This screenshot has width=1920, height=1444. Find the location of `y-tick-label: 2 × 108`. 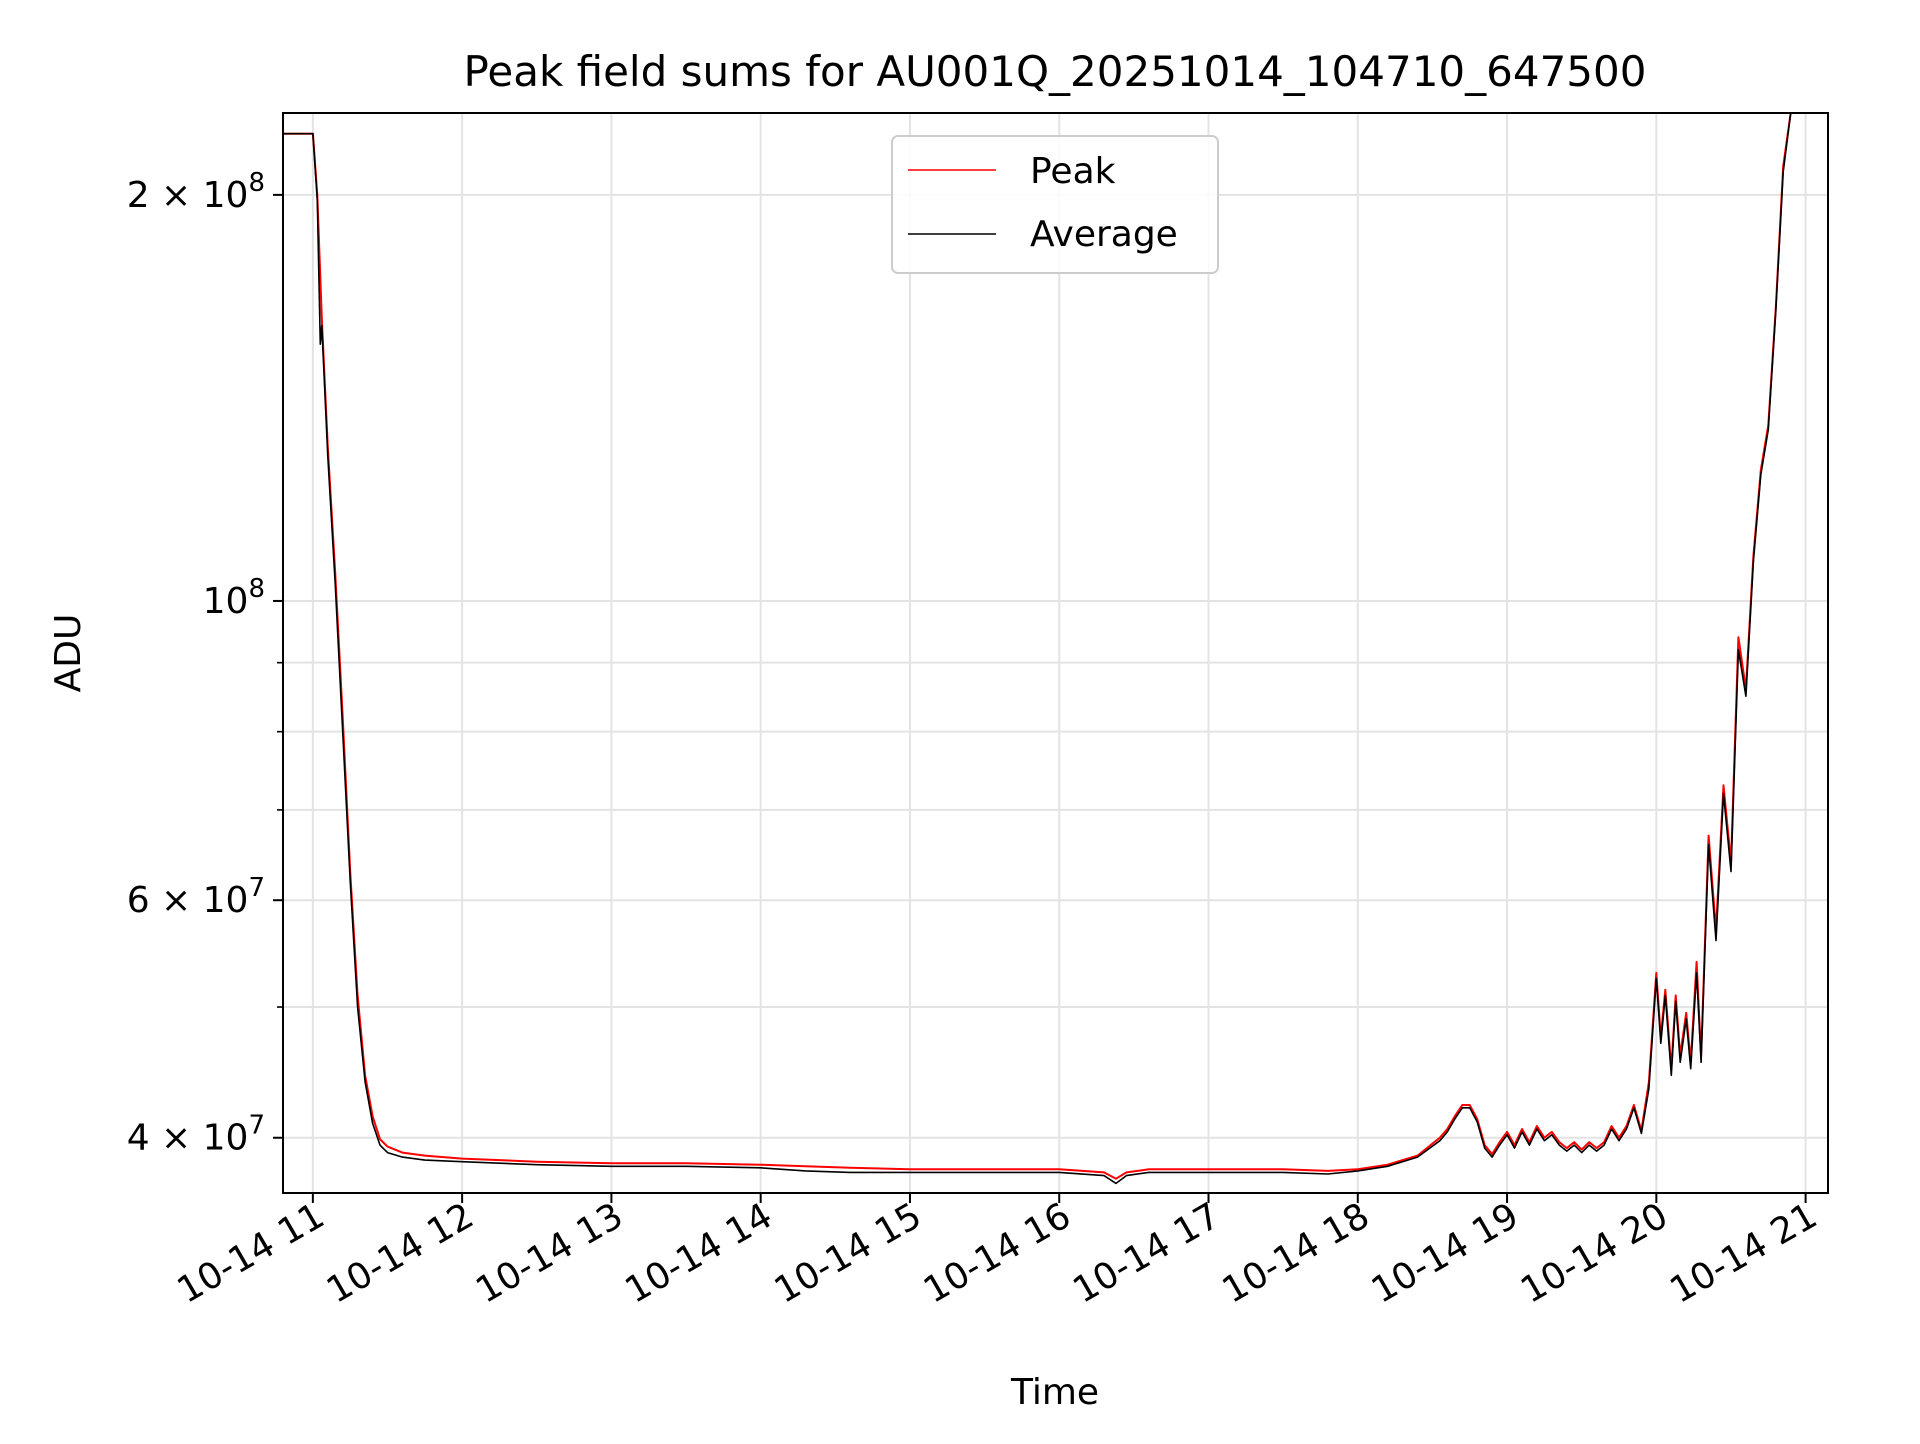

y-tick-label: 2 × 108 is located at coordinates (196, 192).